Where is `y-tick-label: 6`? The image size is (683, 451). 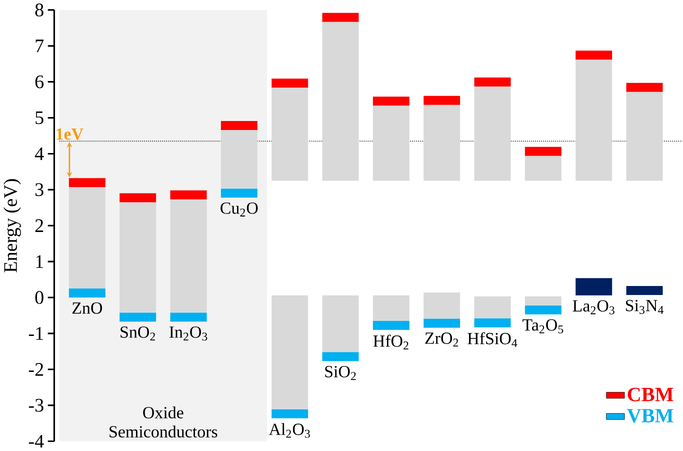 y-tick-label: 6 is located at coordinates (39, 81).